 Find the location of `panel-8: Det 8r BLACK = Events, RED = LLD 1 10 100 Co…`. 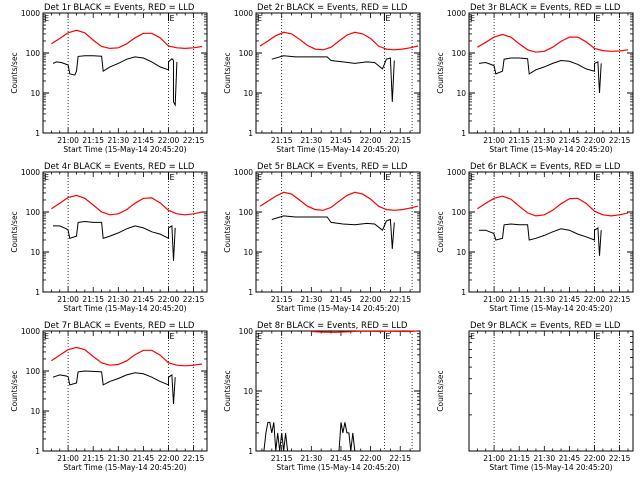

panel-8: Det 8r BLACK = Events, RED = LLD 1 10 100 Co… is located at coordinates (322, 396).